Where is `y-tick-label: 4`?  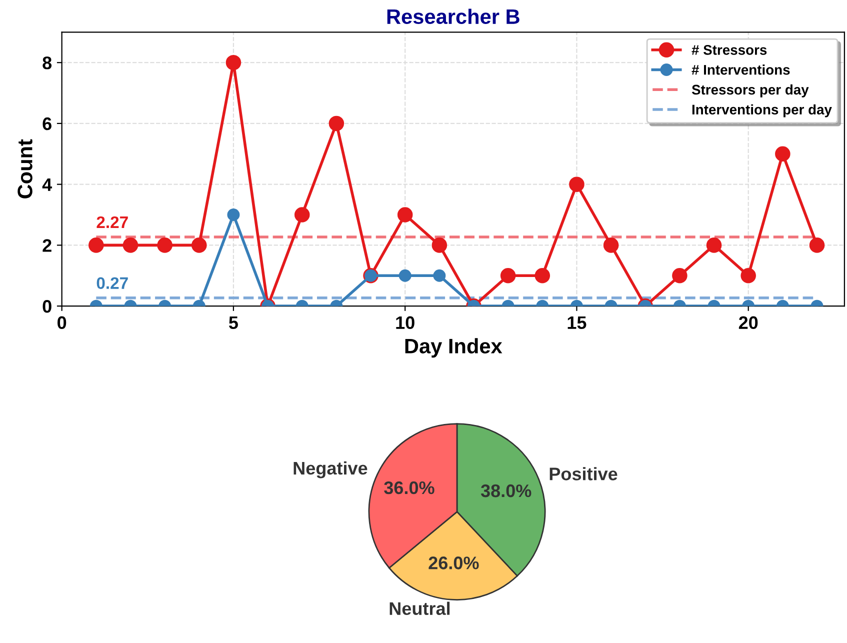 y-tick-label: 4 is located at coordinates (47, 184).